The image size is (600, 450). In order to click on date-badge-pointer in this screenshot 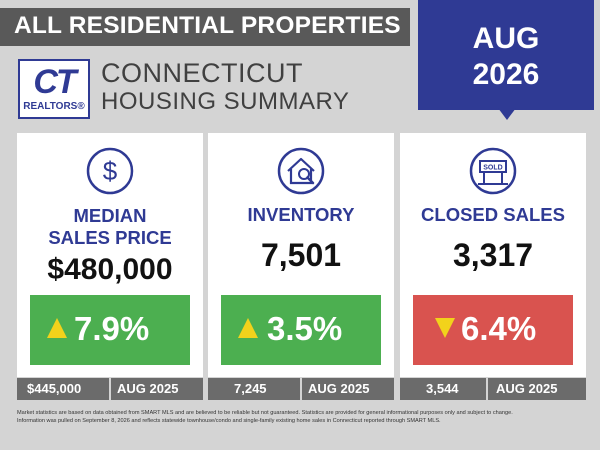, I will do `click(507, 114)`.